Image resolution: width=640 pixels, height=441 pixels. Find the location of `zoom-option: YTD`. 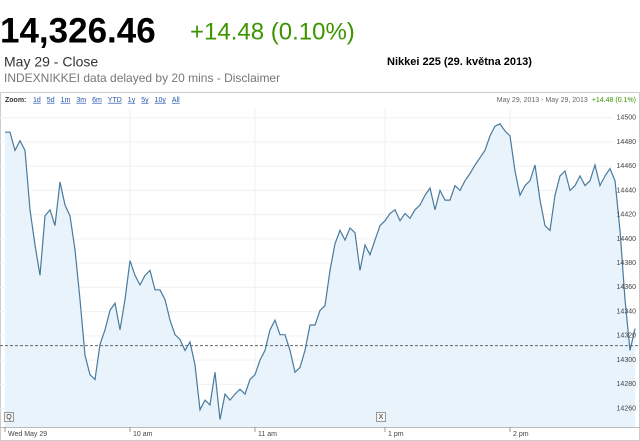

zoom-option: YTD is located at coordinates (115, 100).